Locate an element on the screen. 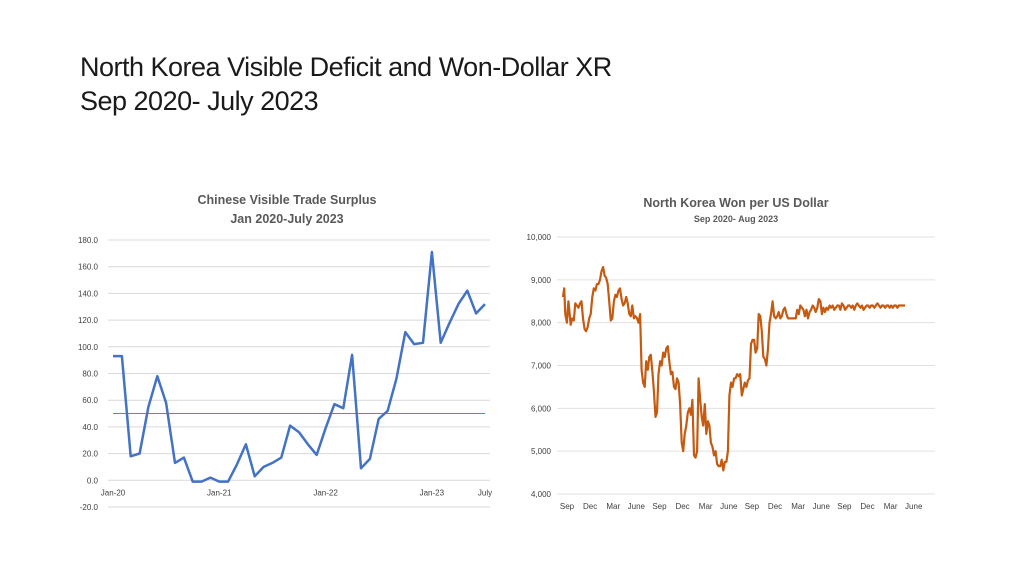 This screenshot has height=576, width=1024. x-tick-label: Jan-21 is located at coordinates (219, 492).